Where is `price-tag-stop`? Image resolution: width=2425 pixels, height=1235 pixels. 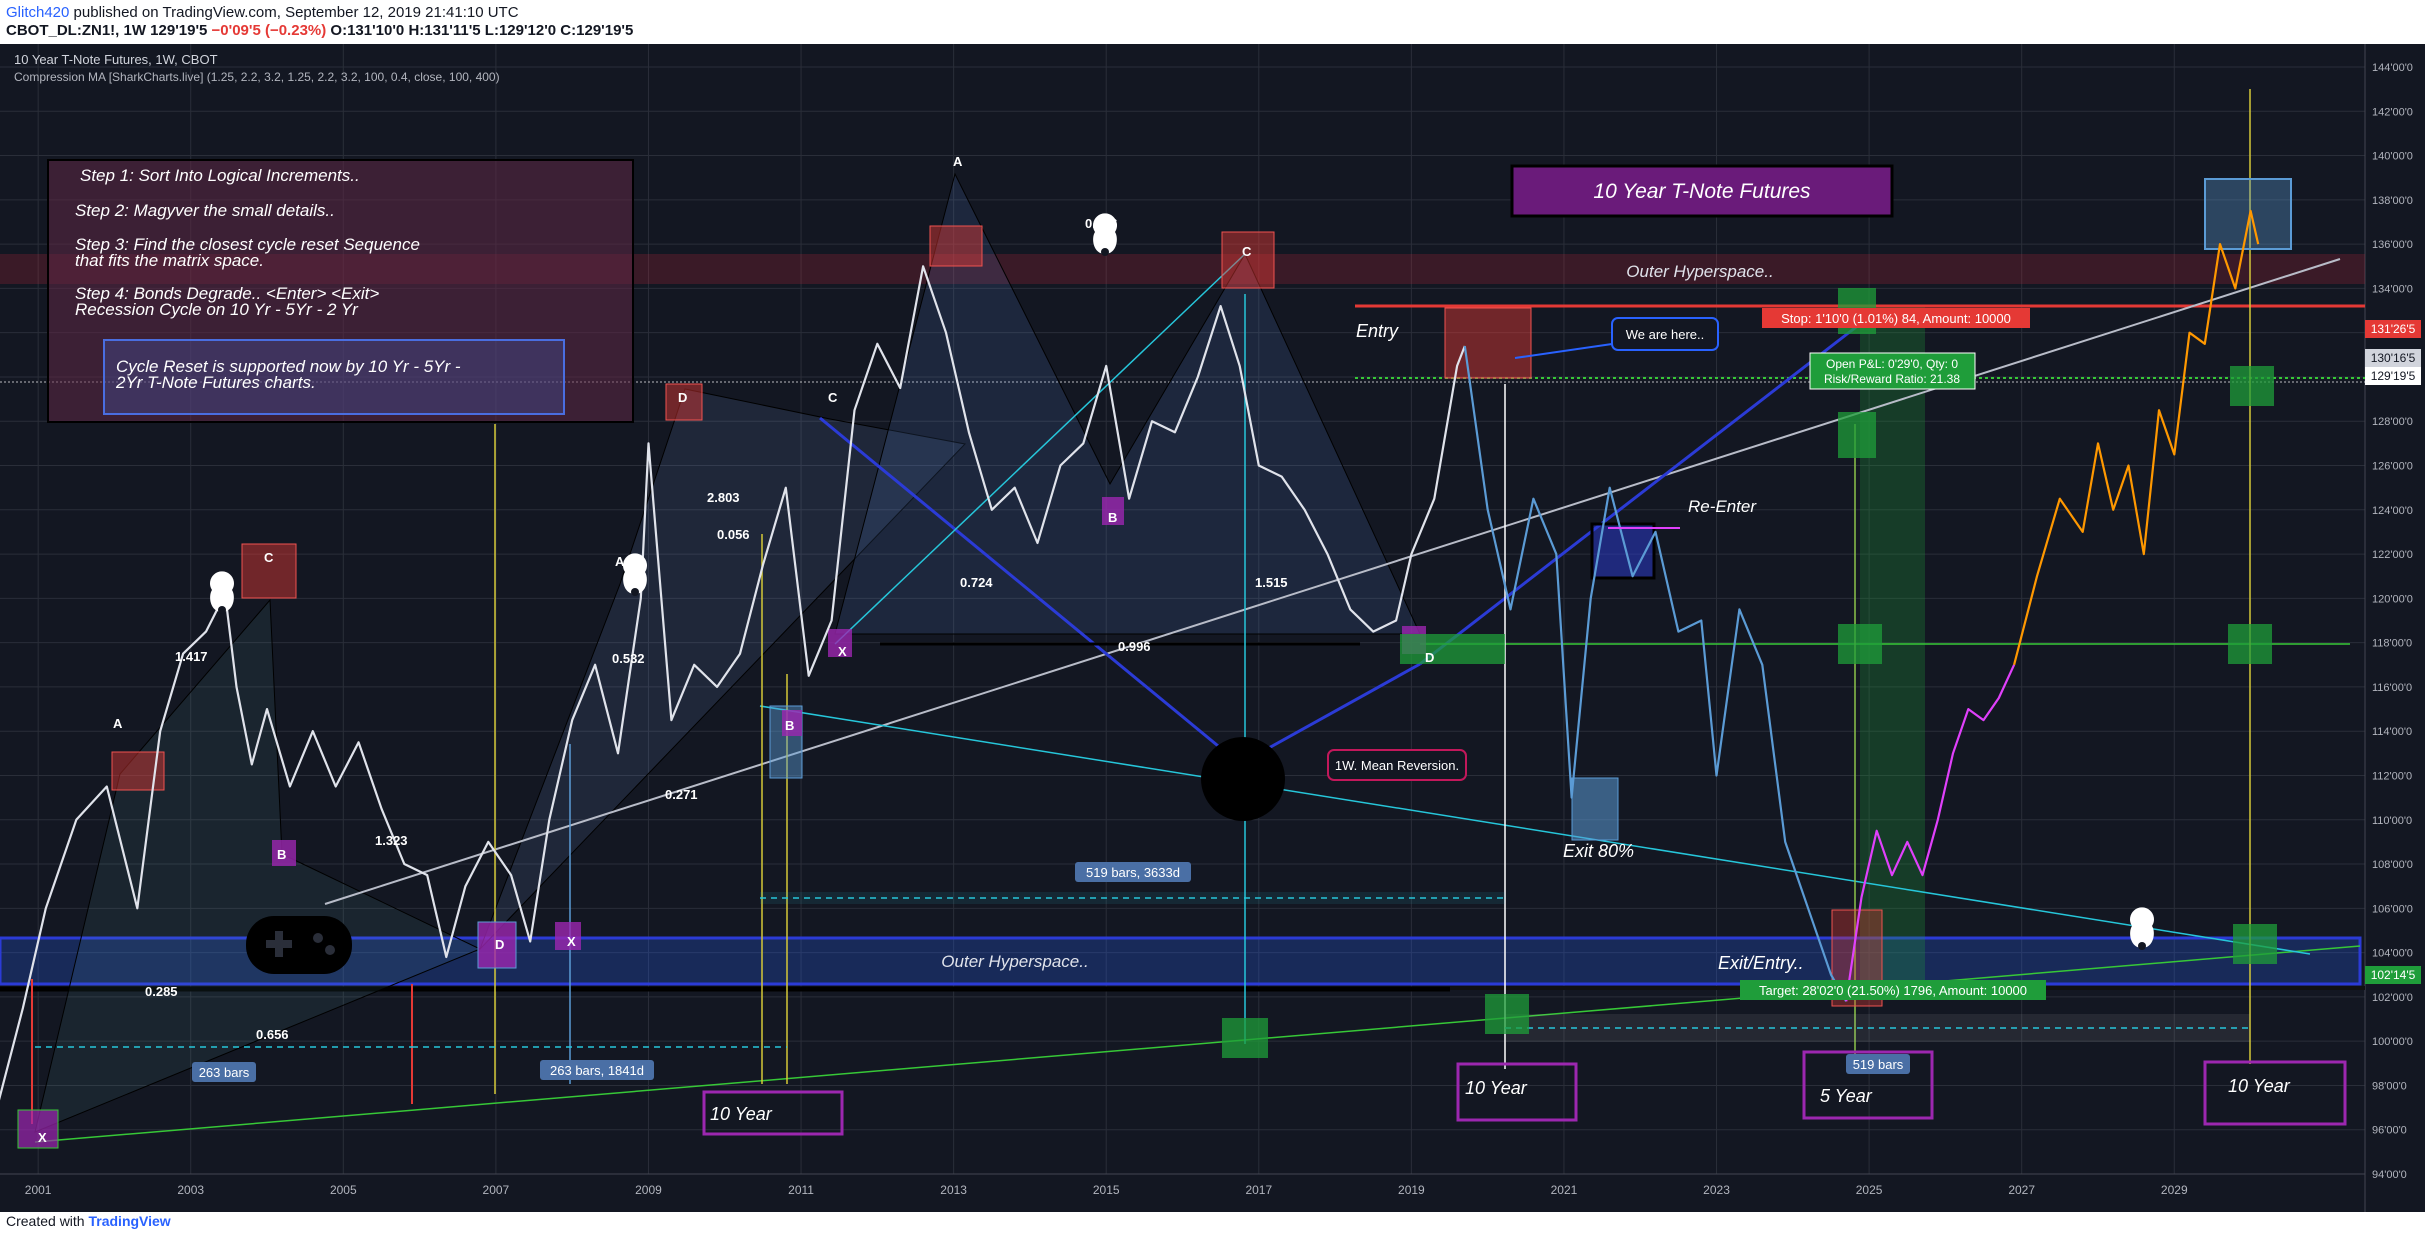
price-tag-stop is located at coordinates (2393, 329).